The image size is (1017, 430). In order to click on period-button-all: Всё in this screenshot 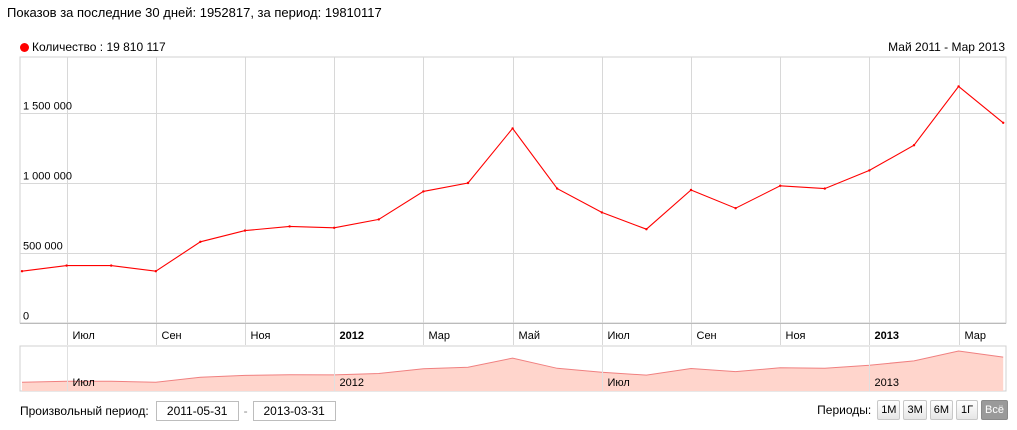, I will do `click(994, 410)`.